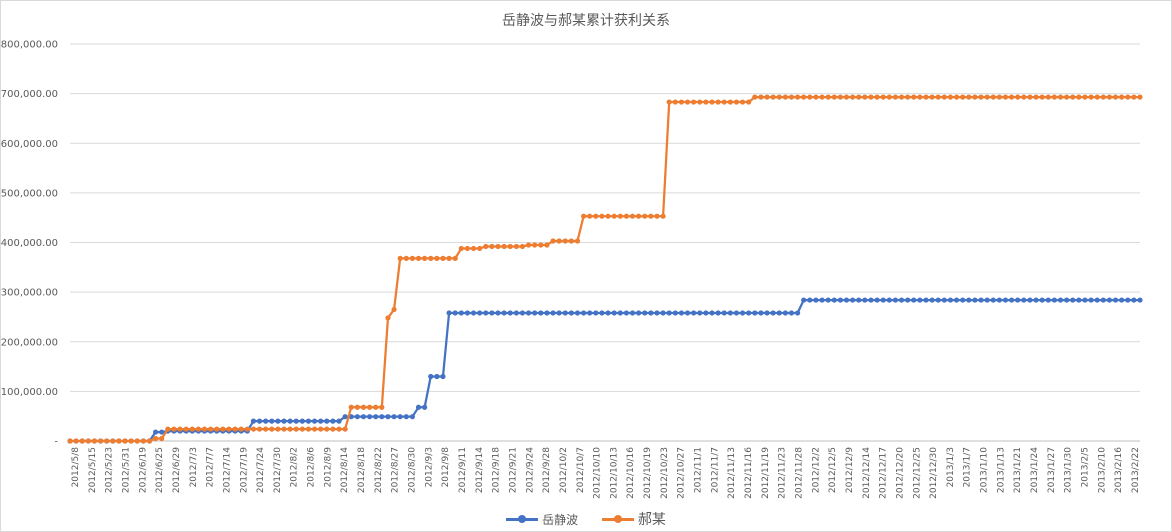 The image size is (1172, 532). Describe the element at coordinates (542, 519) in the screenshot. I see `legend-item-yue: 岳静波` at that location.